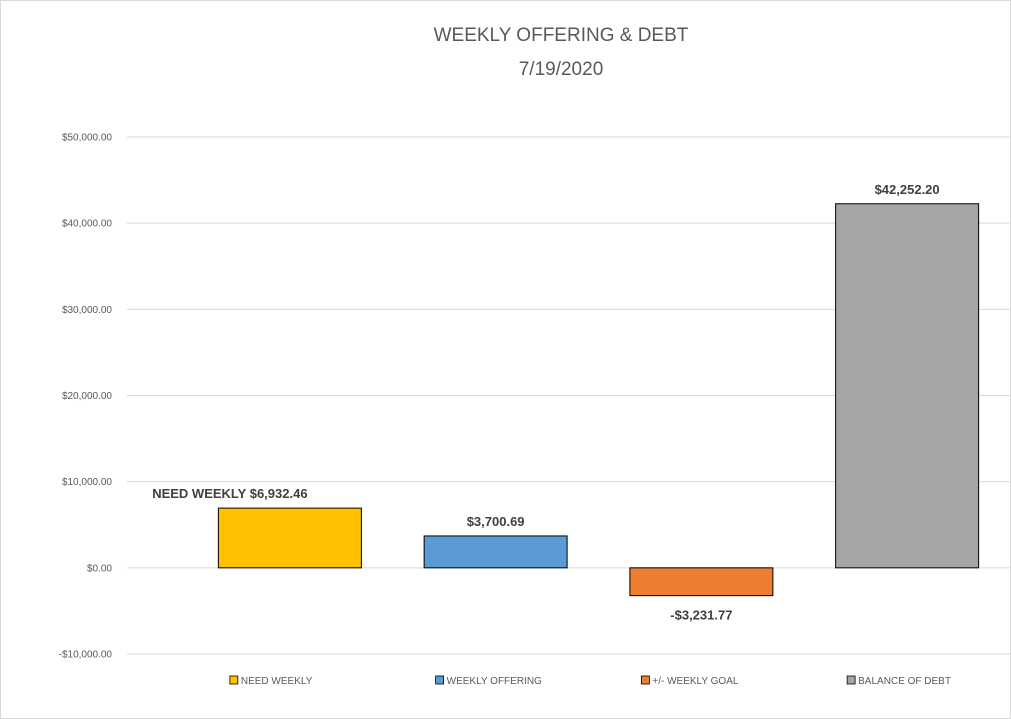 Image resolution: width=1011 pixels, height=719 pixels. I want to click on legend-entry: BALANCE OF DEBT, so click(904, 681).